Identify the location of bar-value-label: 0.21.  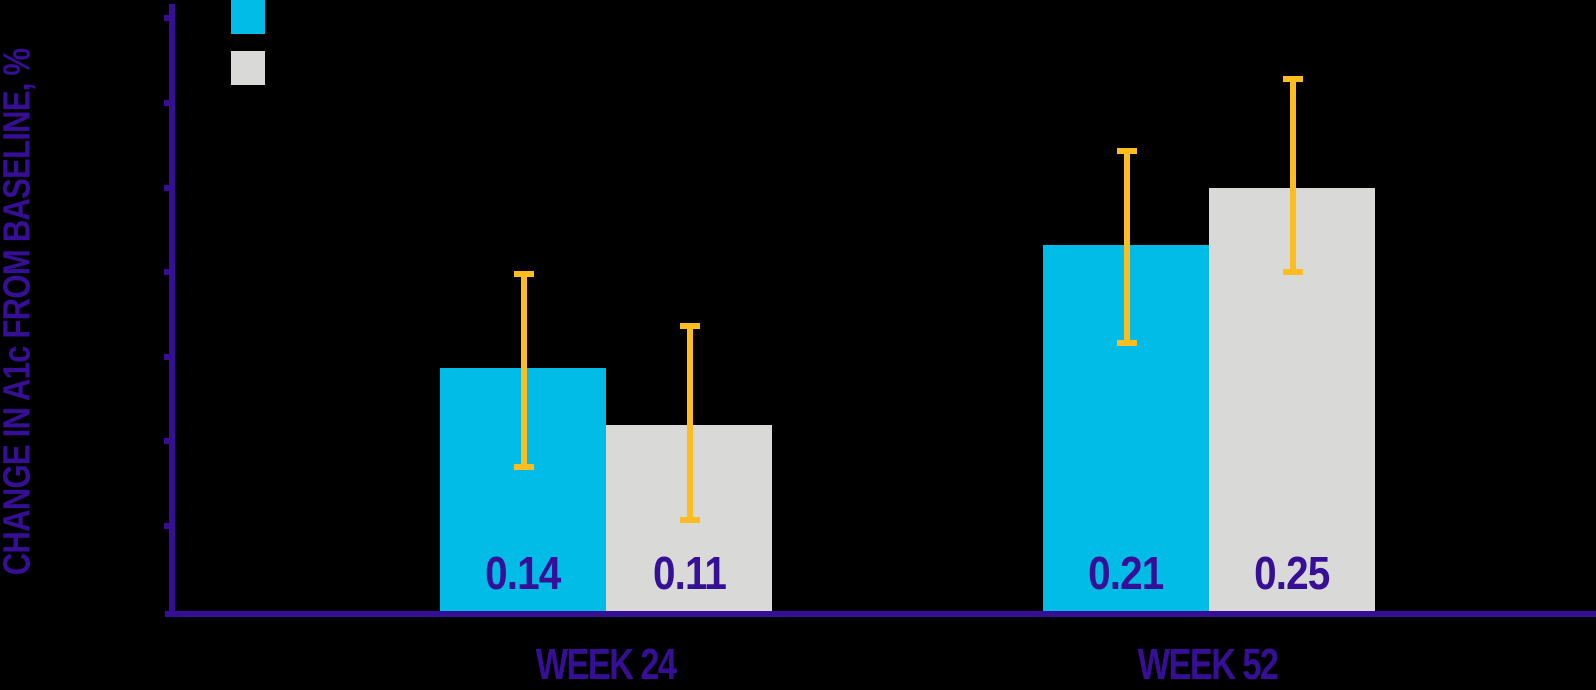
(1126, 573).